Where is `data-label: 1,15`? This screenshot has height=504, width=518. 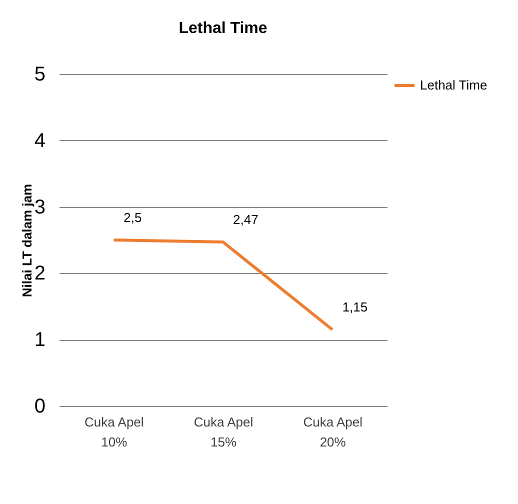
data-label: 1,15 is located at coordinates (355, 307).